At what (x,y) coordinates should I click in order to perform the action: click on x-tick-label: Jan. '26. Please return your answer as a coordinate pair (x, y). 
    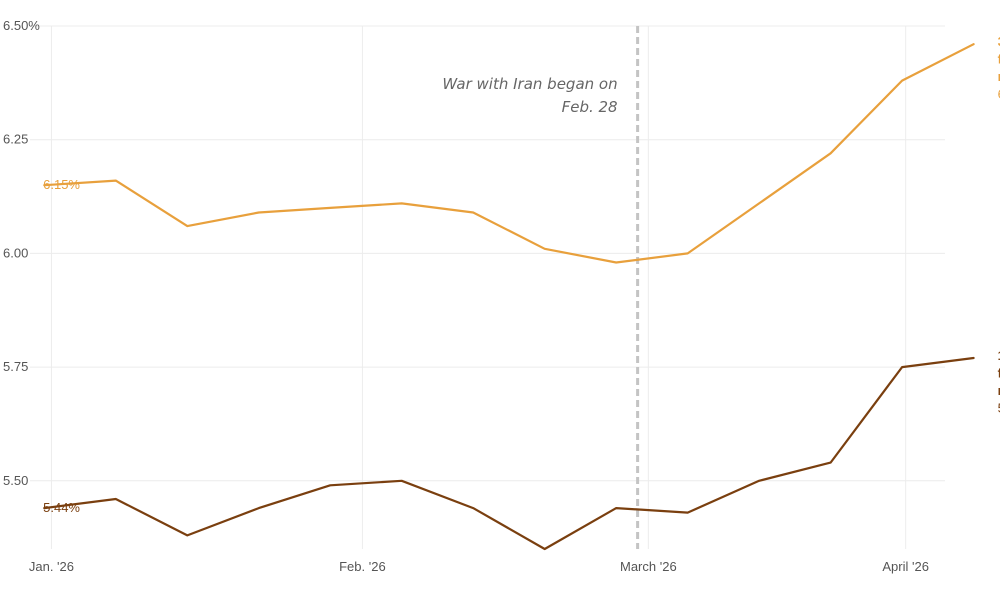
    Looking at the image, I should click on (51, 566).